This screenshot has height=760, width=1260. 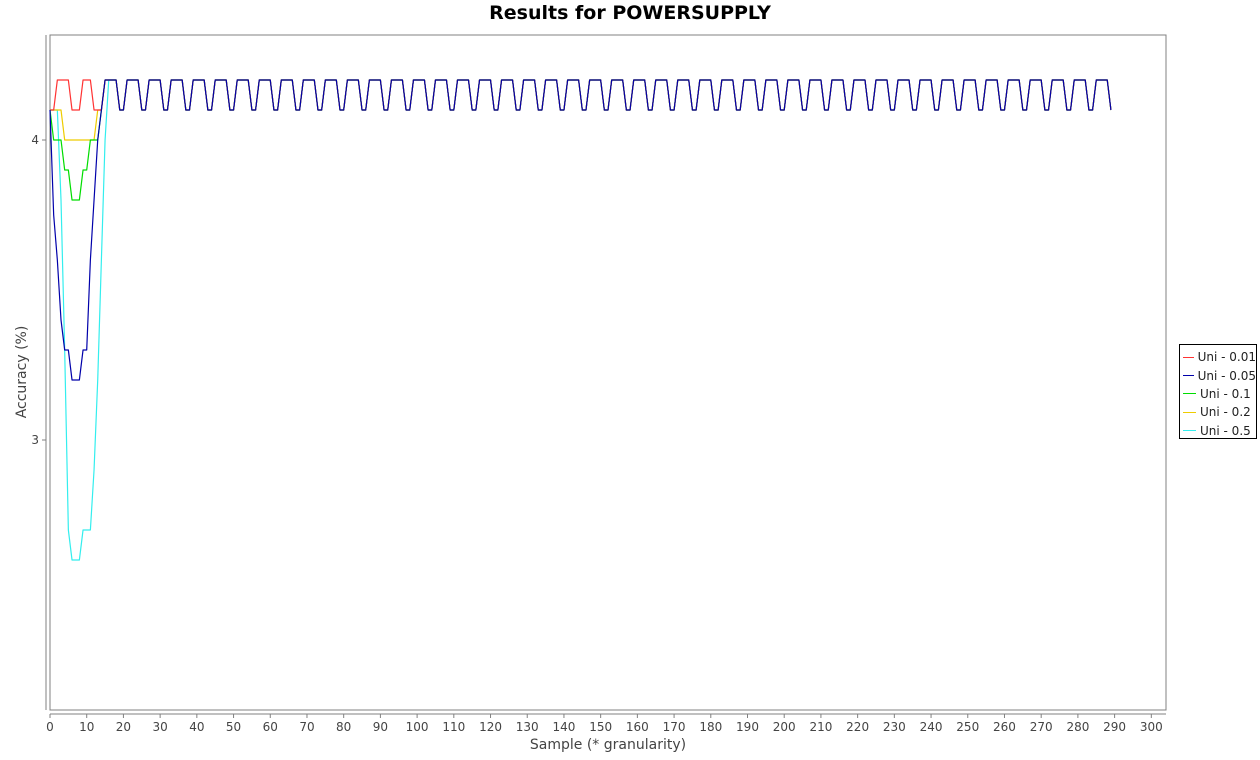 What do you see at coordinates (417, 727) in the screenshot?
I see `x-tick-label: 100` at bounding box center [417, 727].